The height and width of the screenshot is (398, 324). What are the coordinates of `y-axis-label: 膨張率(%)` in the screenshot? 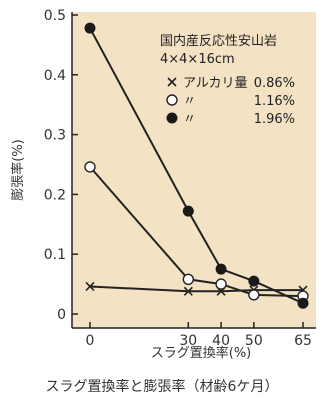 It's located at (18, 170).